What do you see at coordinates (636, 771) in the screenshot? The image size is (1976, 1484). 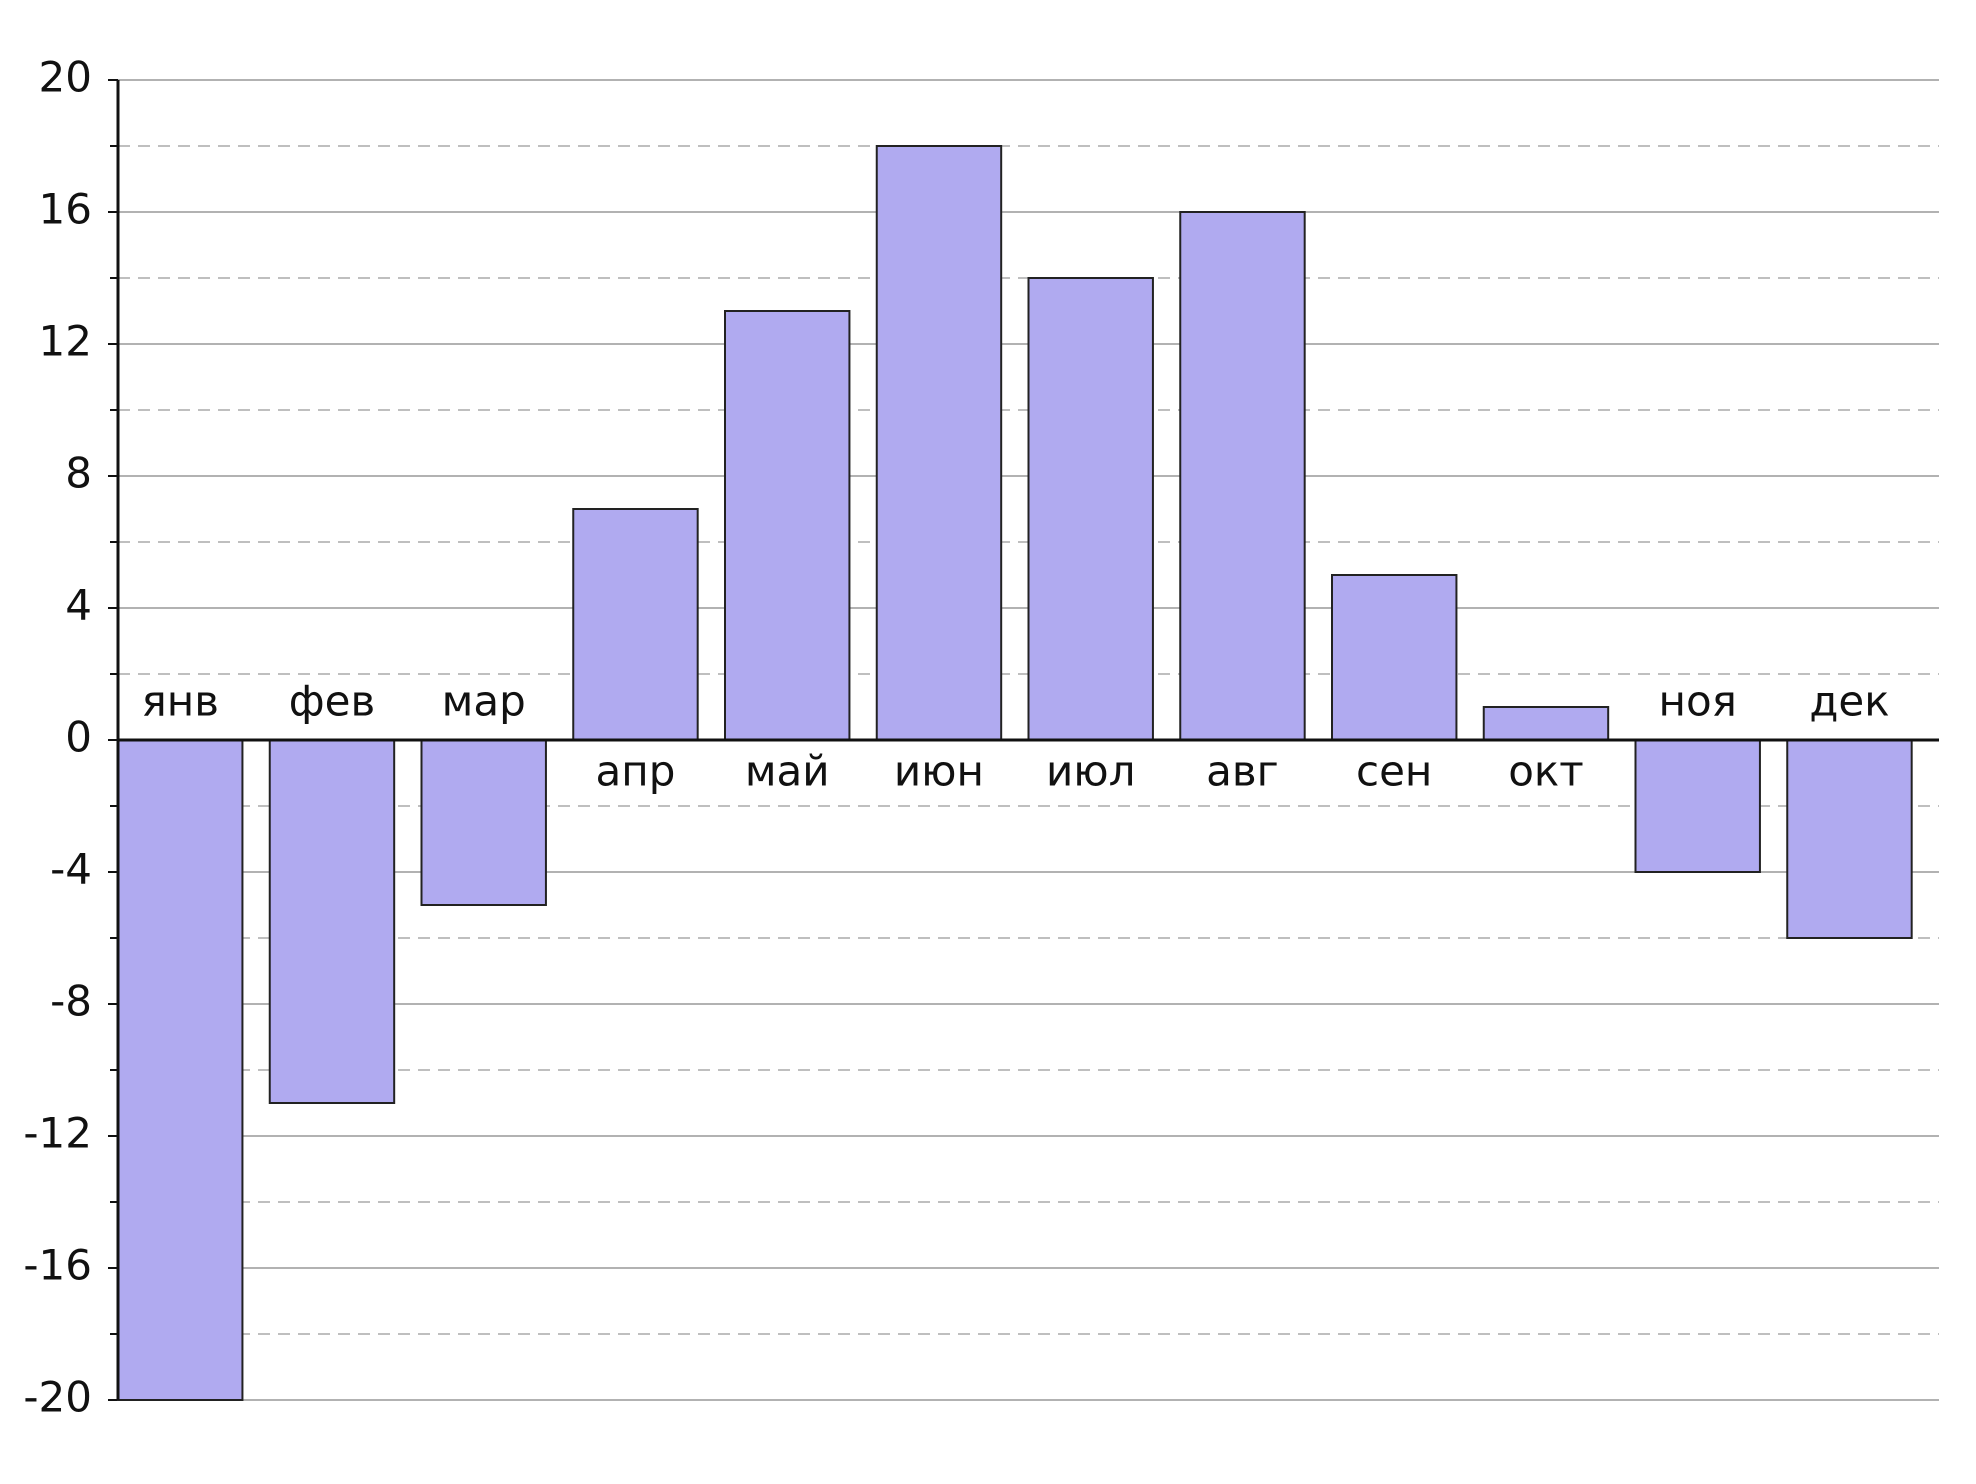 I see `x-tick-label: апр` at bounding box center [636, 771].